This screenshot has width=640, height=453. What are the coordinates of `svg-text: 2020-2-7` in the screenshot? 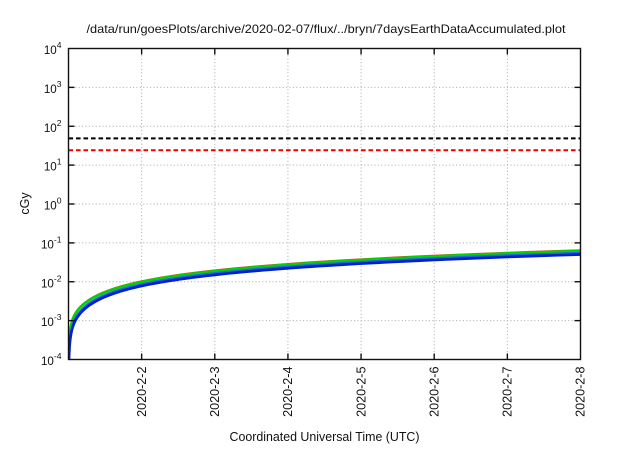 It's located at (508, 392).